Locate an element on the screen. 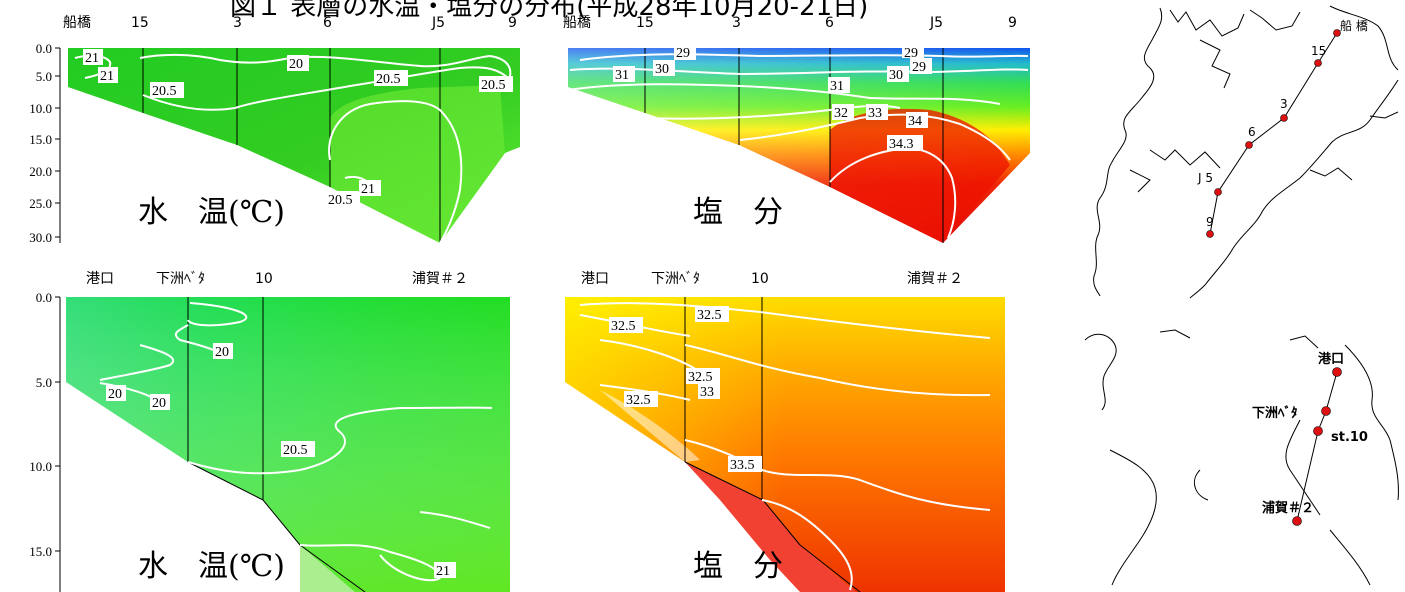  station-map-label: 15 is located at coordinates (1318, 51).